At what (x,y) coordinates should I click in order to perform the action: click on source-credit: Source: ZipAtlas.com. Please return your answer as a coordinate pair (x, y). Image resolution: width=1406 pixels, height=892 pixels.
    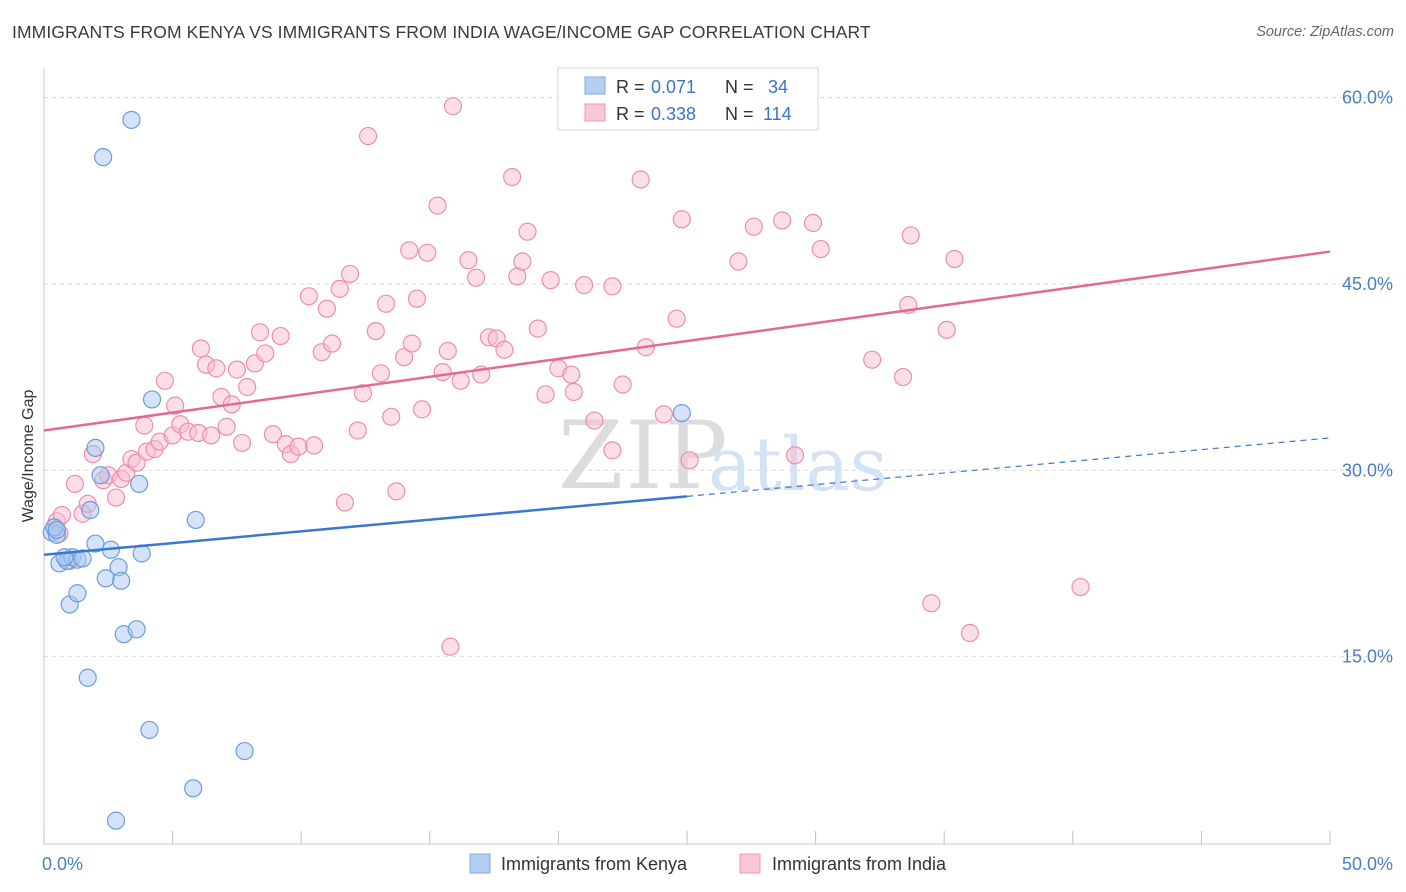
    Looking at the image, I should click on (1325, 32).